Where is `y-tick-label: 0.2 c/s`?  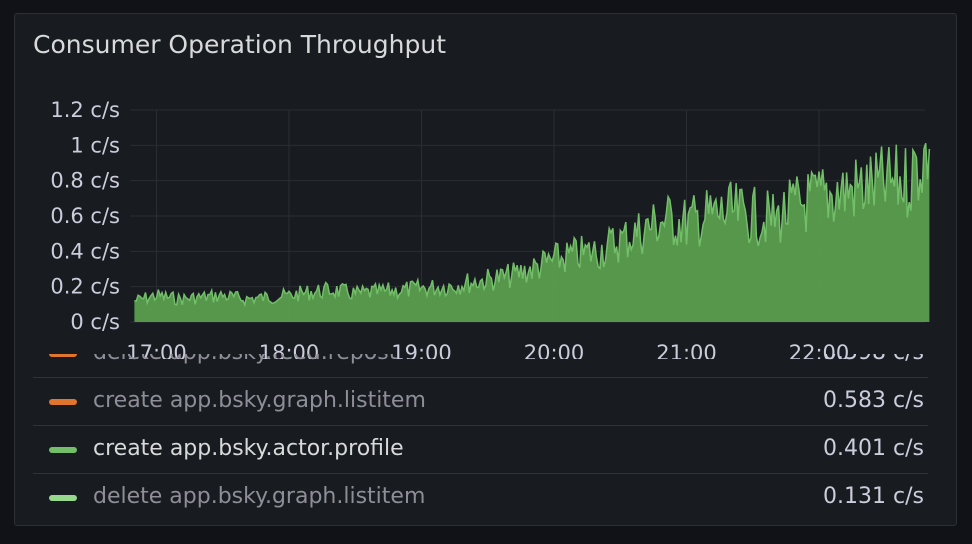 y-tick-label: 0.2 c/s is located at coordinates (85, 287).